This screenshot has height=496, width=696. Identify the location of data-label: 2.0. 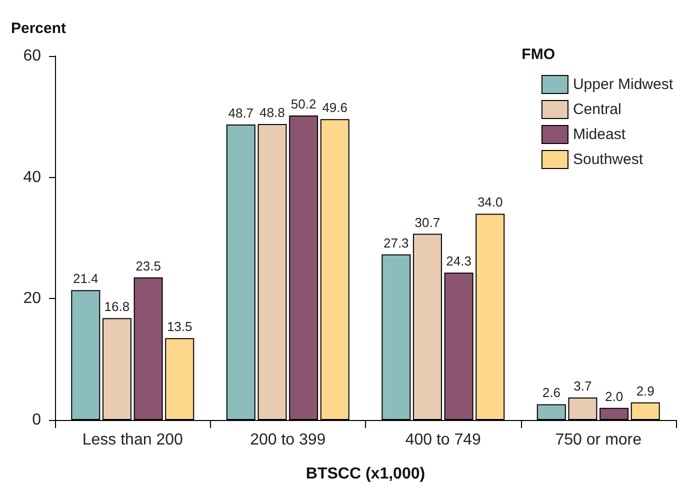
(614, 396).